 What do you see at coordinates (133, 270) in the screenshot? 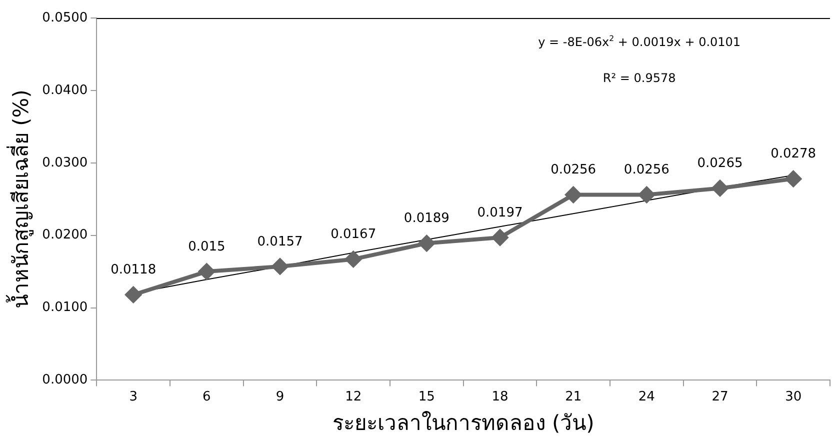
I see `data-label: 0.0118` at bounding box center [133, 270].